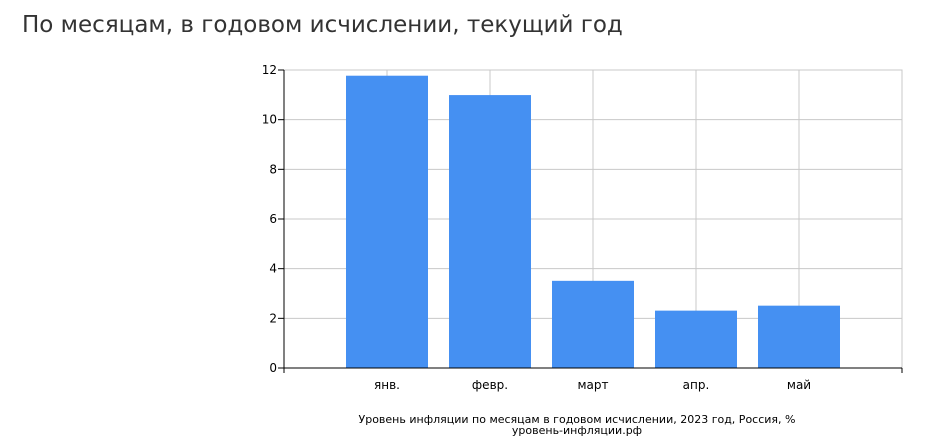  I want to click on y-tick-label-3: 6, so click(273, 219).